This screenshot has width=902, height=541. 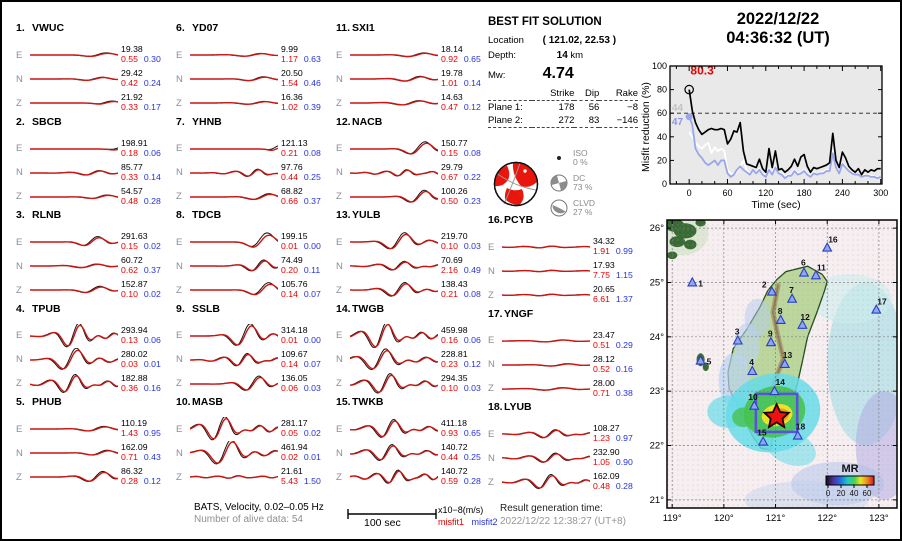 What do you see at coordinates (301, 241) in the screenshot?
I see `trace-values: 199.15 0.01 0.00` at bounding box center [301, 241].